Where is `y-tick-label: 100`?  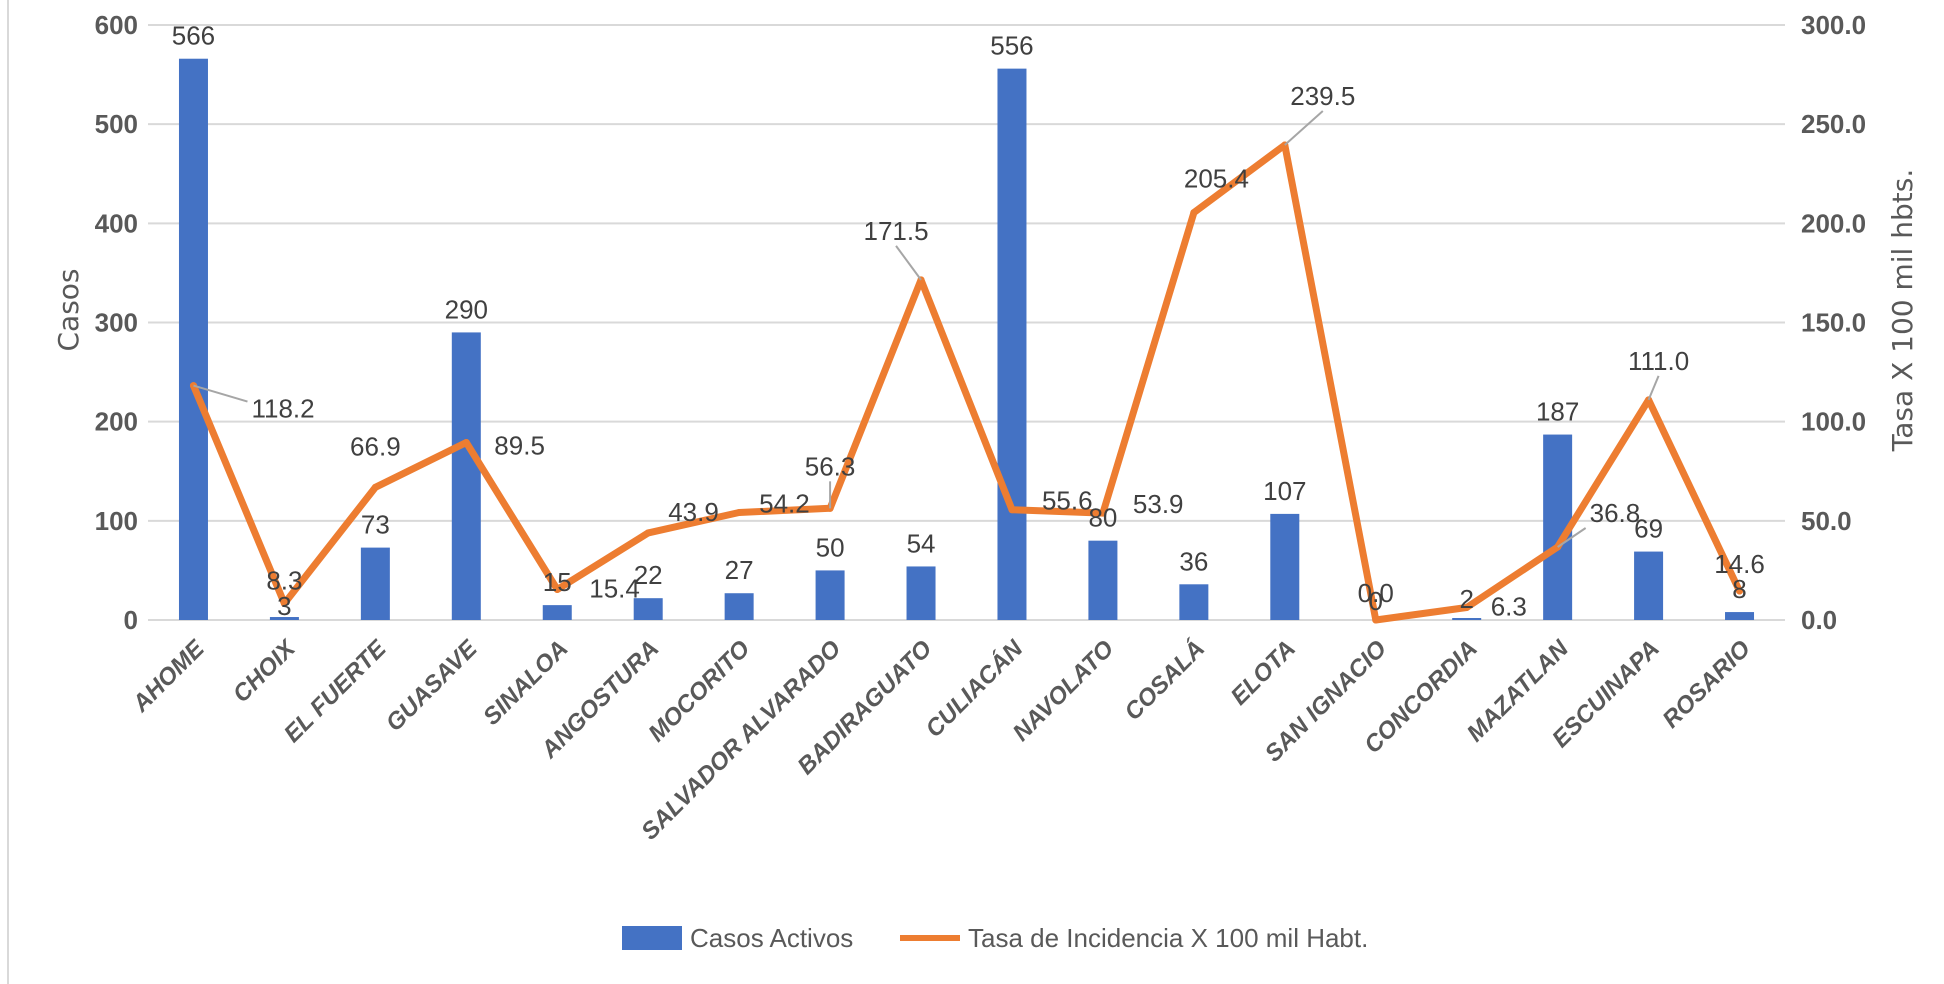 y-tick-label: 100 is located at coordinates (116, 521).